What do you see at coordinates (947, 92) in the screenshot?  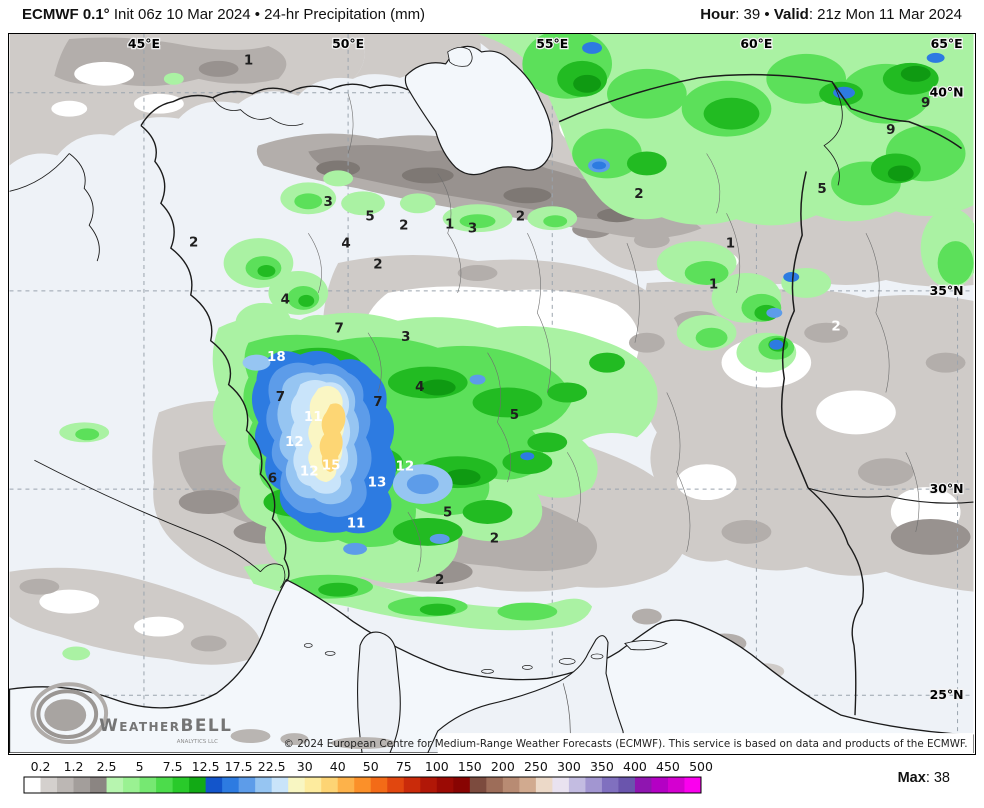 I see `latitude-label: 40°N` at bounding box center [947, 92].